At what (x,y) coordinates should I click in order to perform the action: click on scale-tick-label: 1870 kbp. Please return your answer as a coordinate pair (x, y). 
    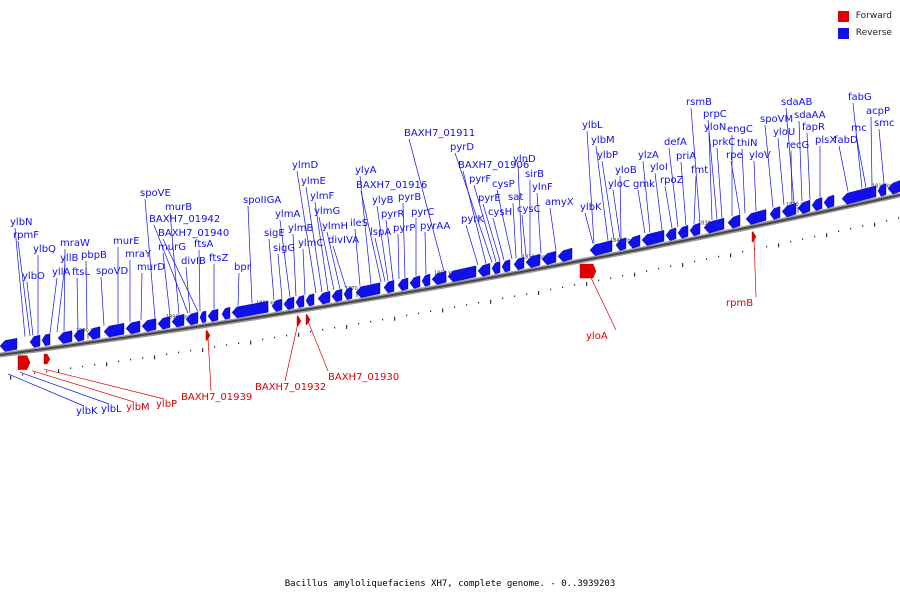
    Looking at the image, I should click on (357, 289).